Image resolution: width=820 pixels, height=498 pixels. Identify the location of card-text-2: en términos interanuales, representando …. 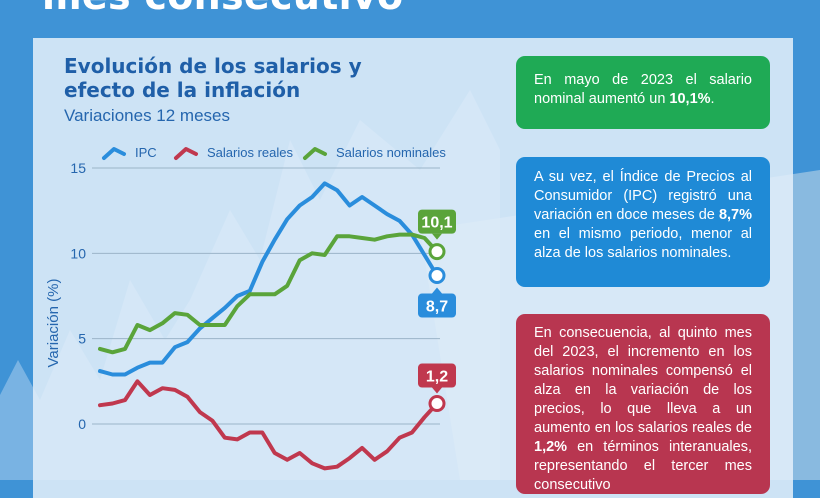
(643, 466).